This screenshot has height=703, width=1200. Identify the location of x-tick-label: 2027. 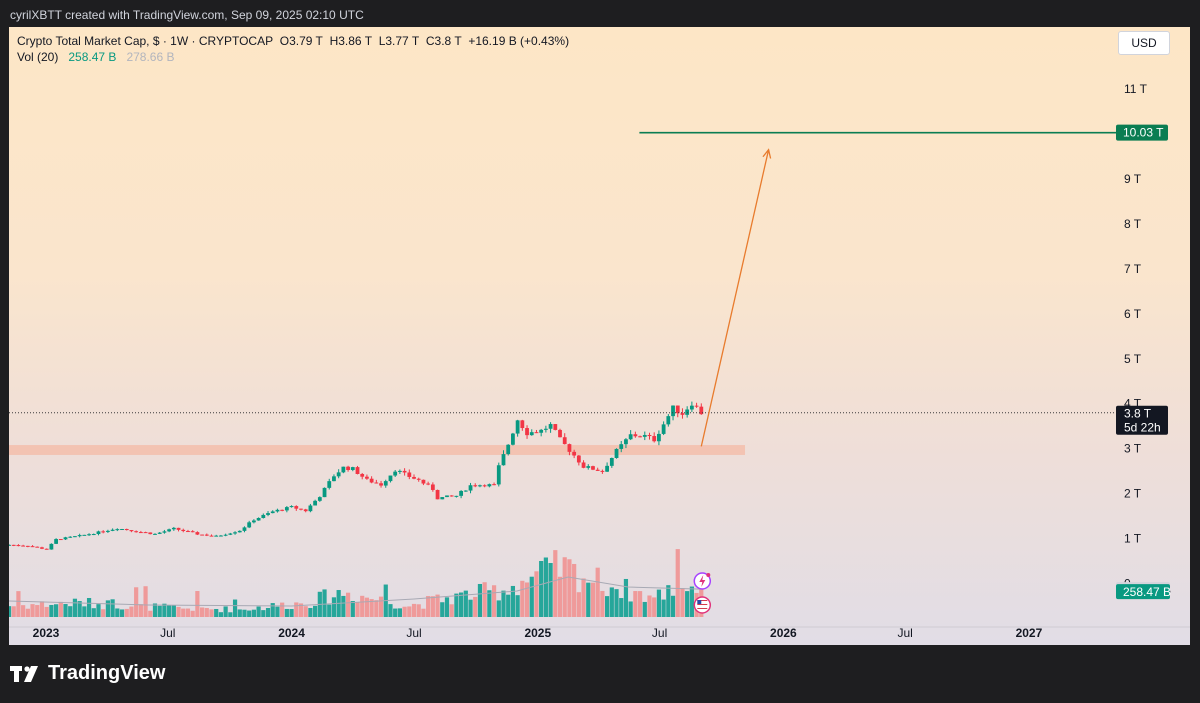
(1029, 633).